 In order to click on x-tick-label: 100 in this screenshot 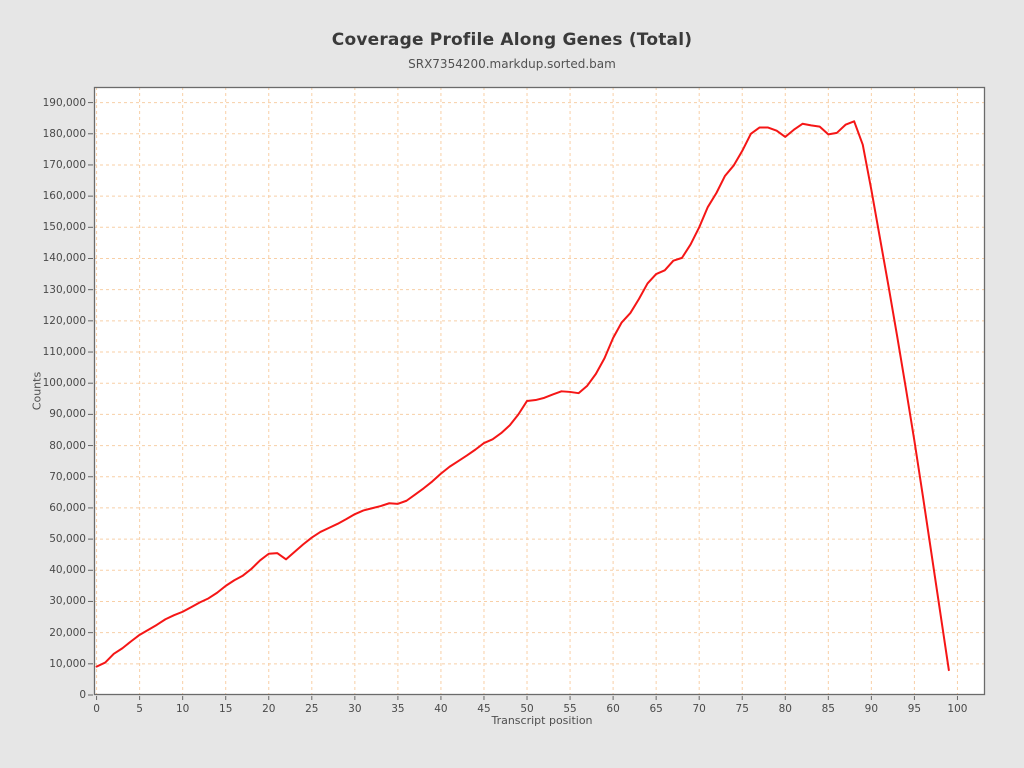, I will do `click(957, 709)`.